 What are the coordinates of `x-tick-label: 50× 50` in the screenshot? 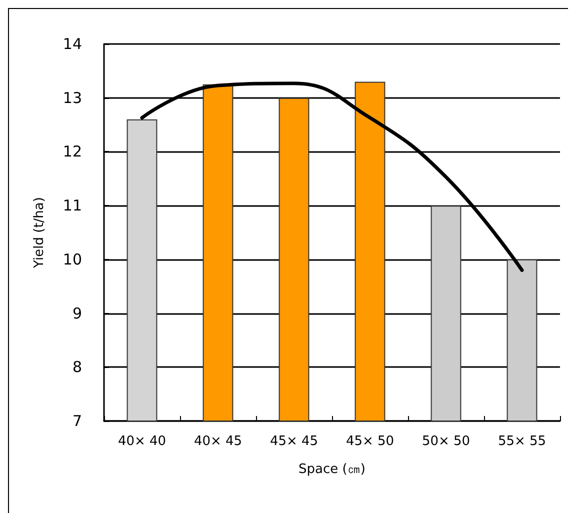 It's located at (446, 441).